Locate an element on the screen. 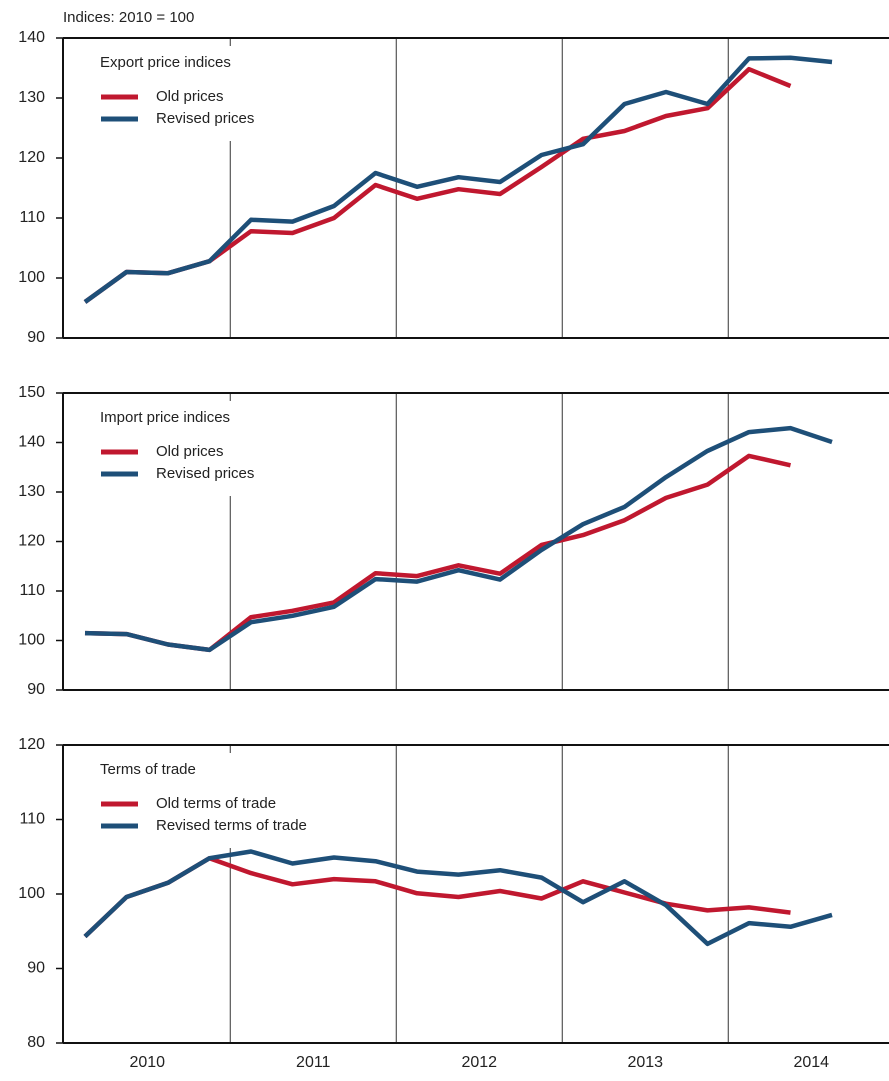  legend-title: Terms of trade is located at coordinates (148, 769).